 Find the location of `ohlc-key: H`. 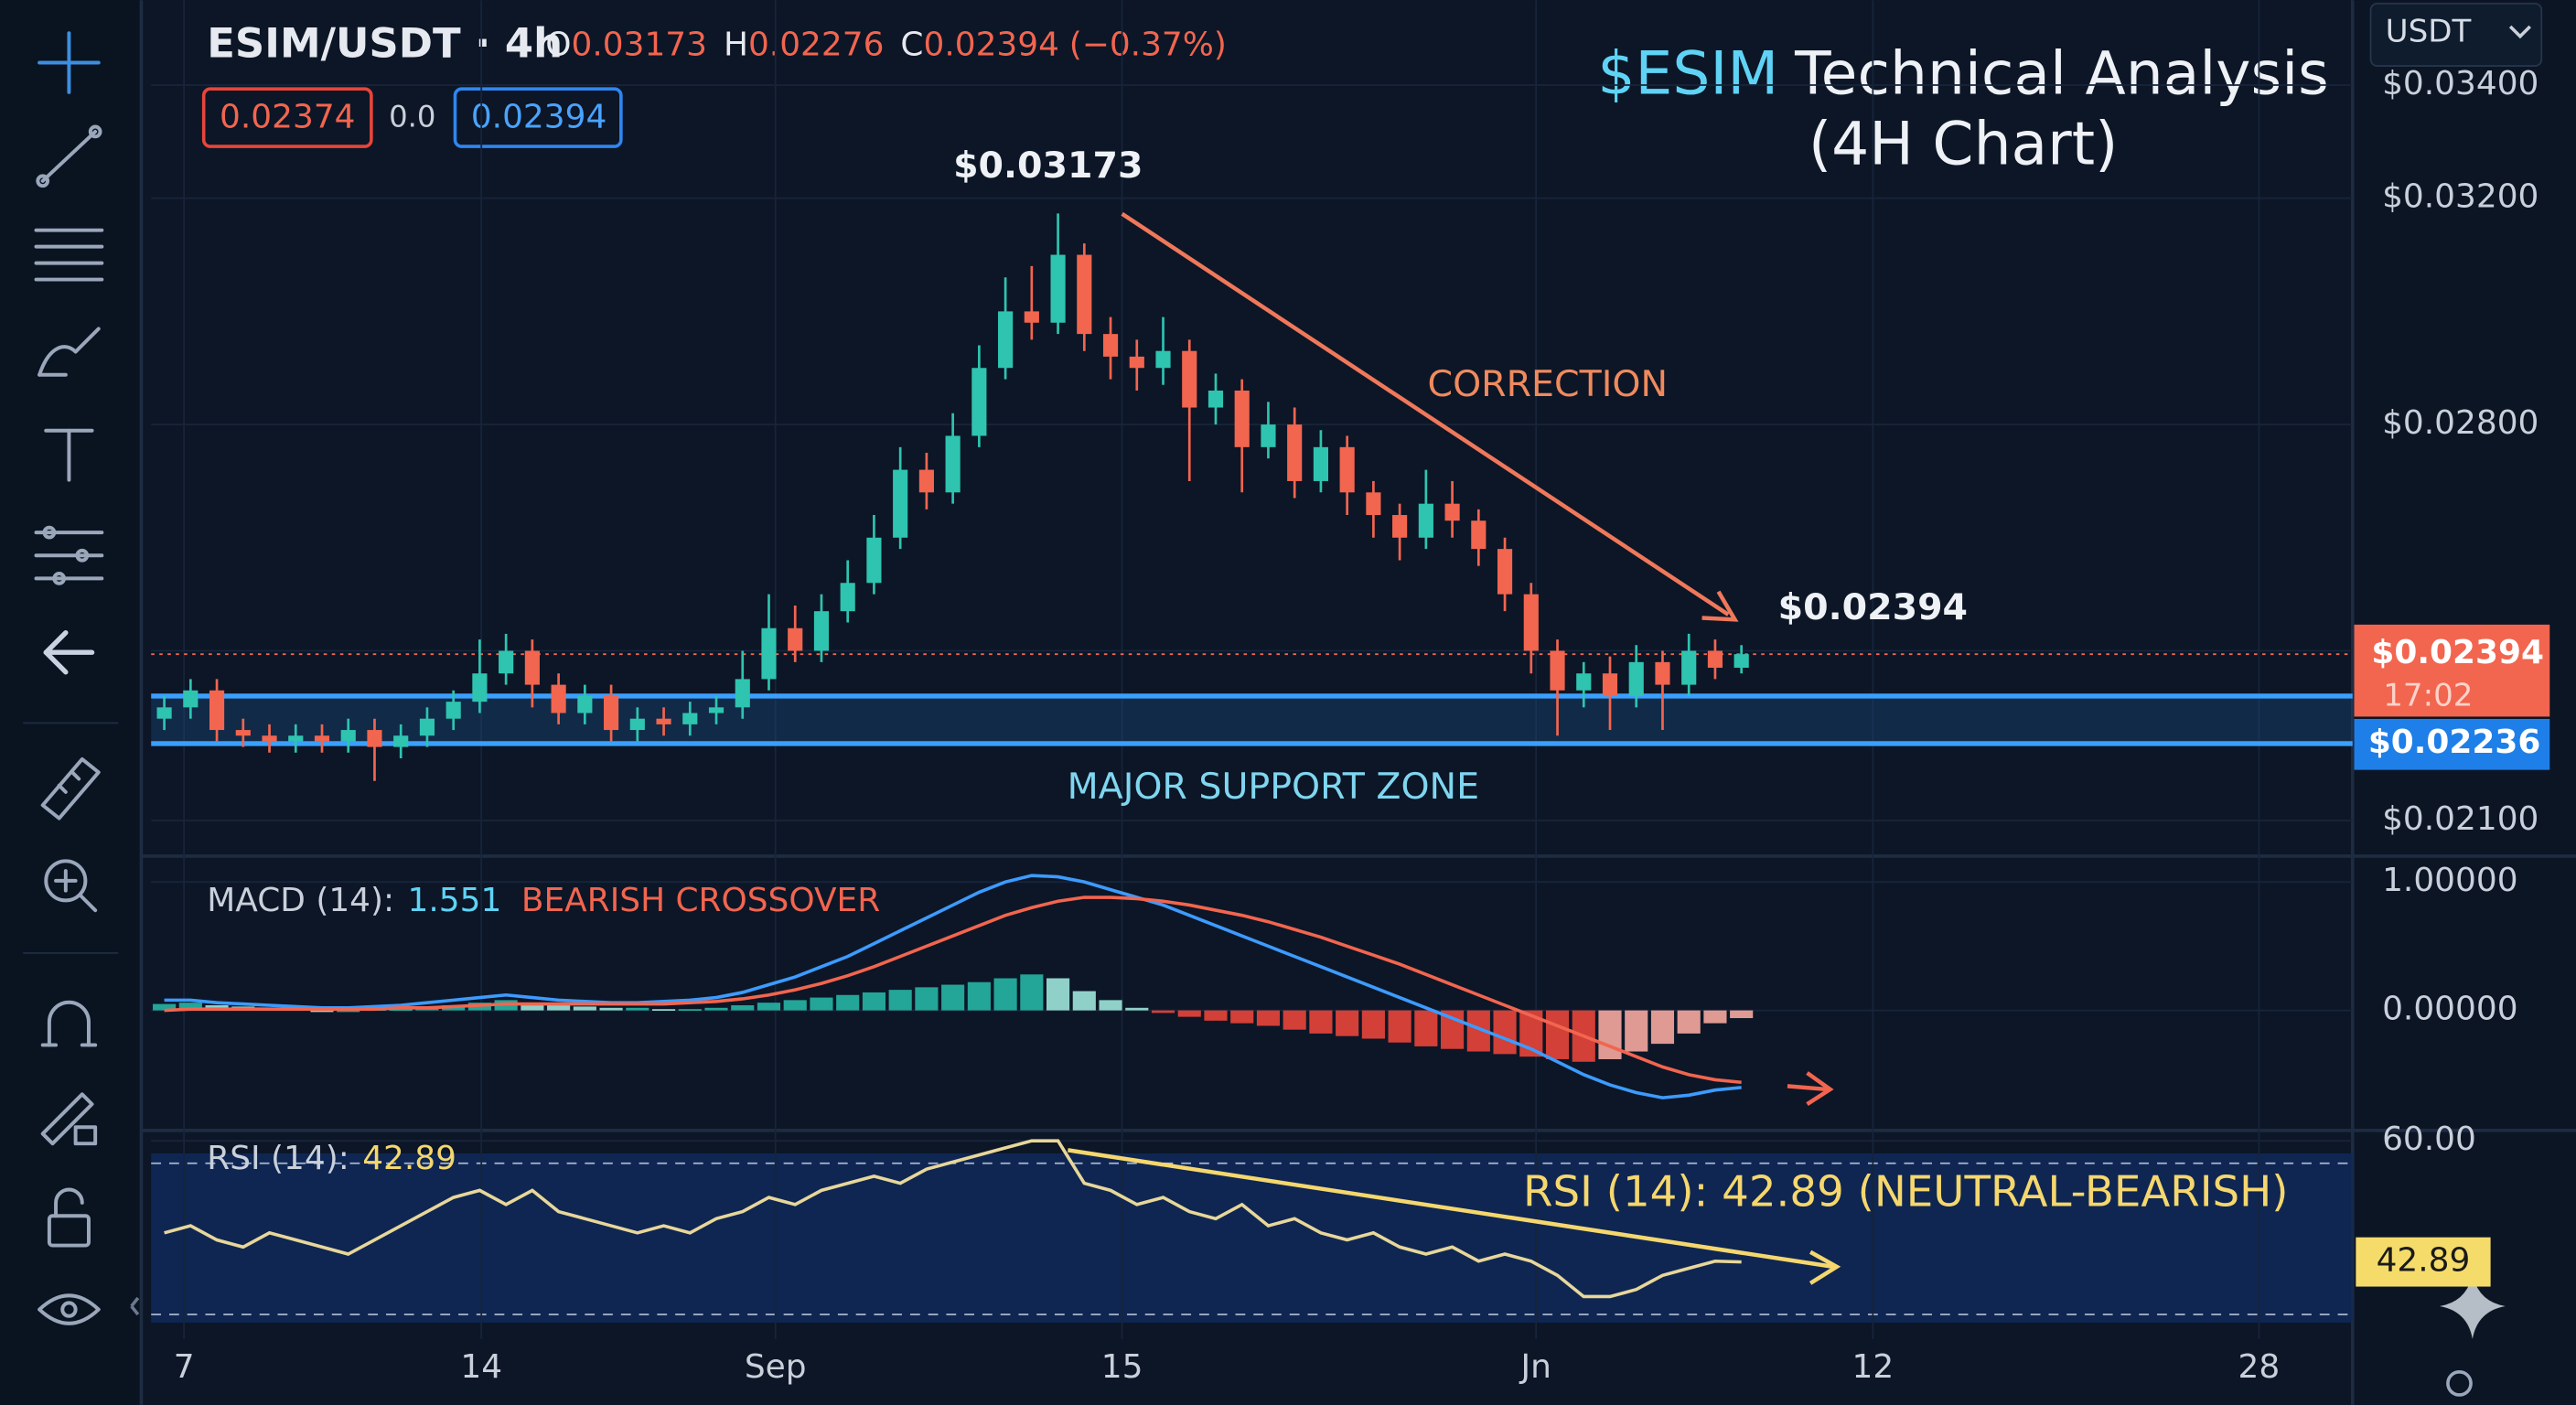

ohlc-key: H is located at coordinates (736, 45).